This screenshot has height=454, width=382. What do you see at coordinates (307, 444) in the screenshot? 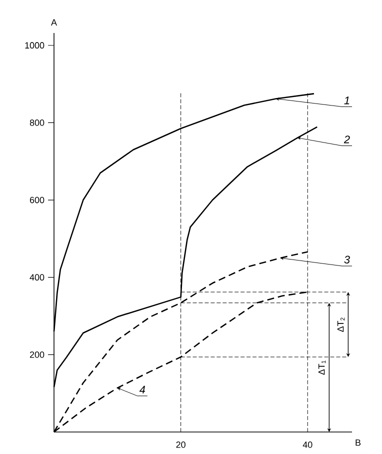
I see `x-tick-label: 40` at bounding box center [307, 444].